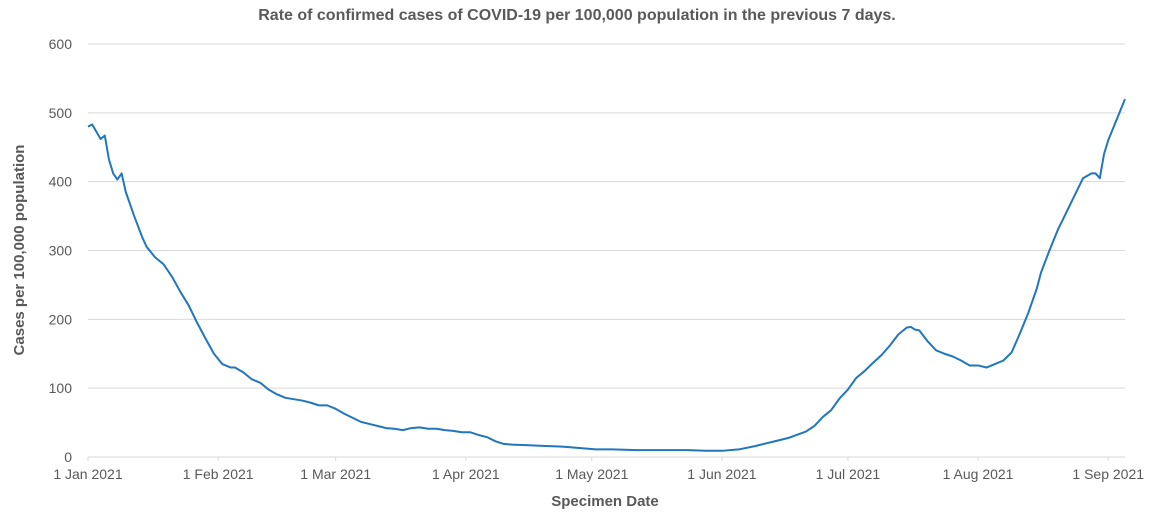 This screenshot has width=1155, height=522. Describe the element at coordinates (61, 182) in the screenshot. I see `y-tick-label: 400` at that location.